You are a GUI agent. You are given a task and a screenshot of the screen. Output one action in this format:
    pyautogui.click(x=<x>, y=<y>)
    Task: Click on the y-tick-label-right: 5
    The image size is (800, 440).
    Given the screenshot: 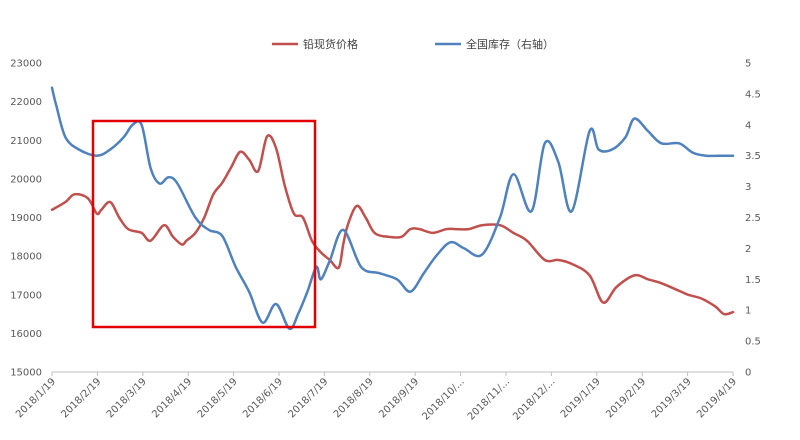 What is the action you would take?
    pyautogui.click(x=748, y=64)
    